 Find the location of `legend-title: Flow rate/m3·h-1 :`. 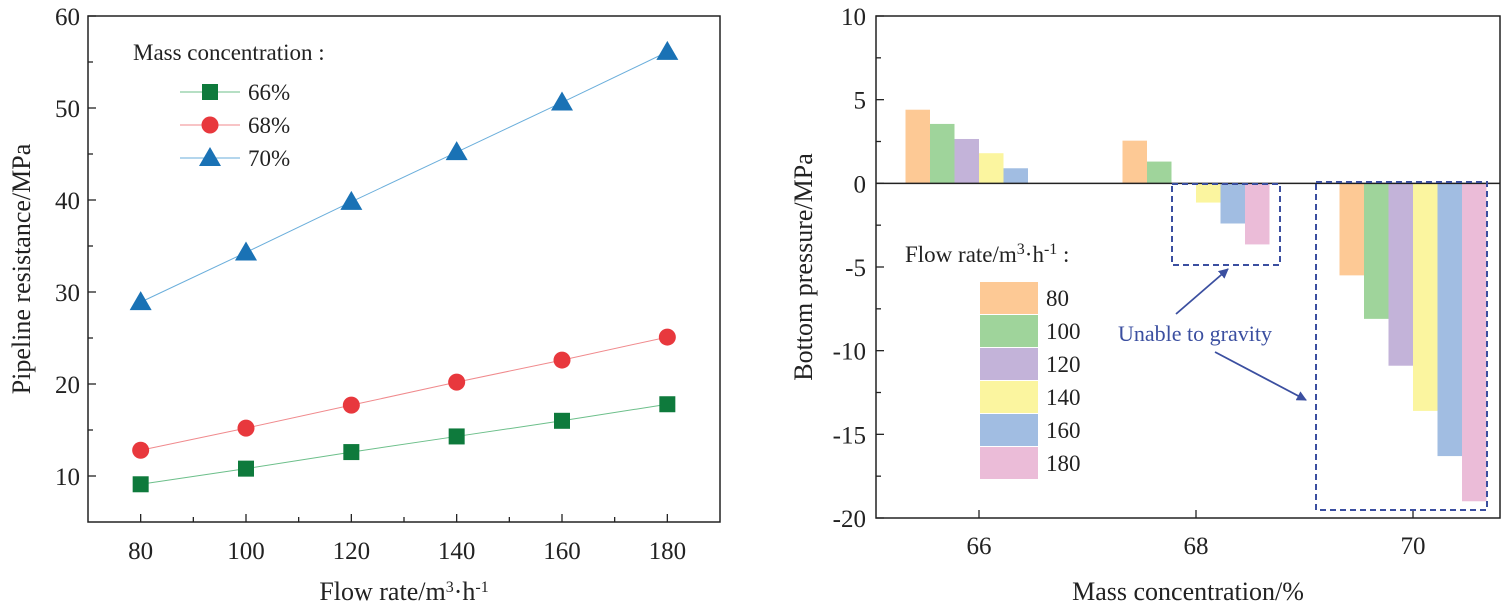

legend-title: Flow rate/m3·h-1 : is located at coordinates (987, 254).